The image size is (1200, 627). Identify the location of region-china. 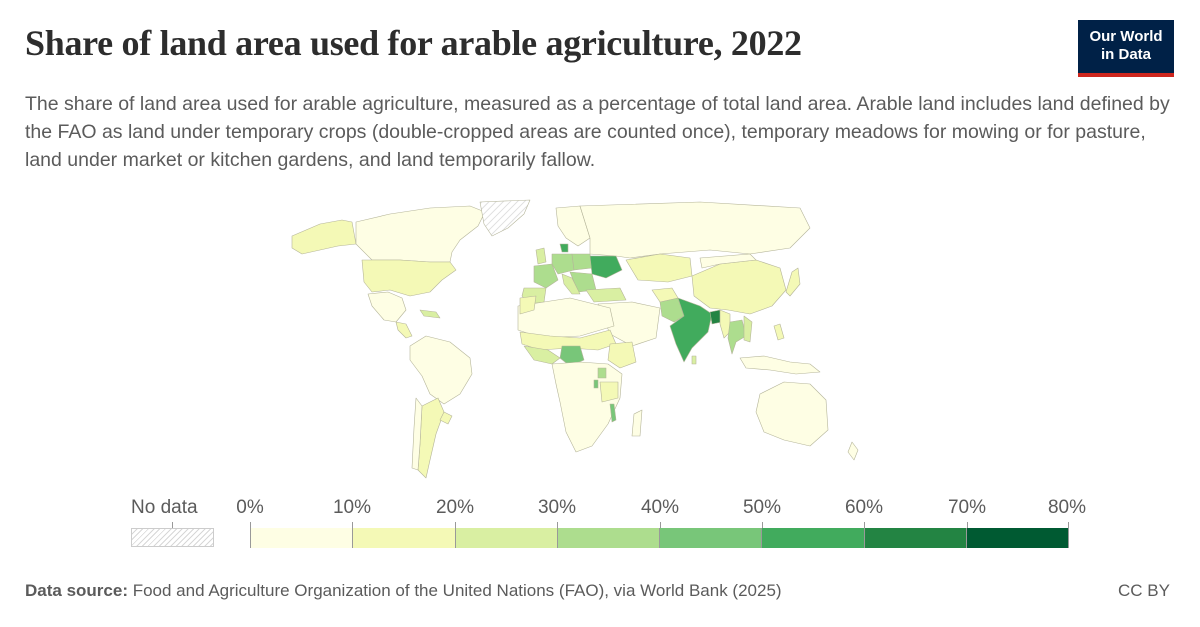
(739, 287).